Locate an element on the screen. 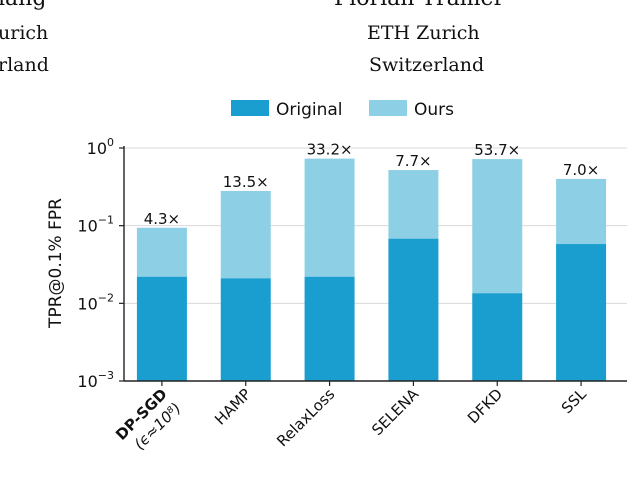  x-tick-label: HAMP is located at coordinates (233, 407).